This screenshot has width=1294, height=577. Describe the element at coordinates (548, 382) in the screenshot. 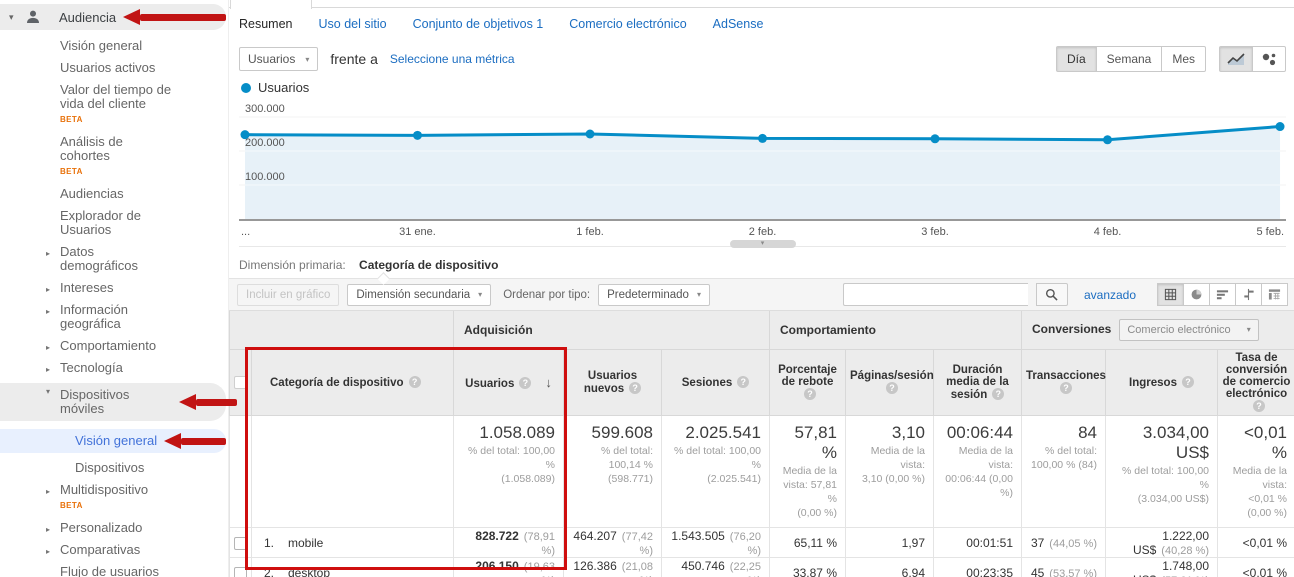

I see `sort-descending-icon: ↓` at that location.